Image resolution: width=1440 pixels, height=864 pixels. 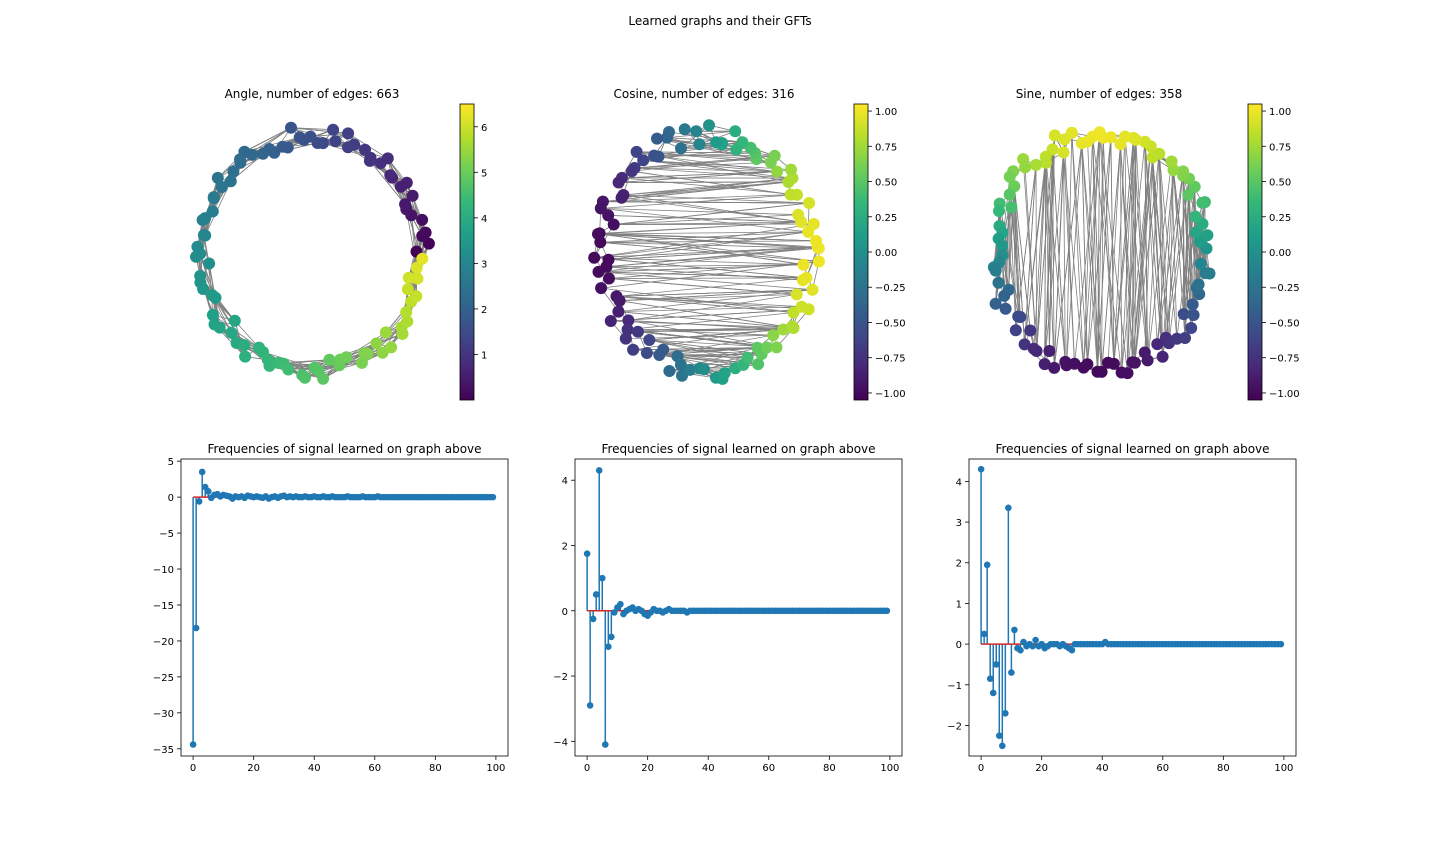 I want to click on colorbar-tick-label: 1.00, so click(x=886, y=112).